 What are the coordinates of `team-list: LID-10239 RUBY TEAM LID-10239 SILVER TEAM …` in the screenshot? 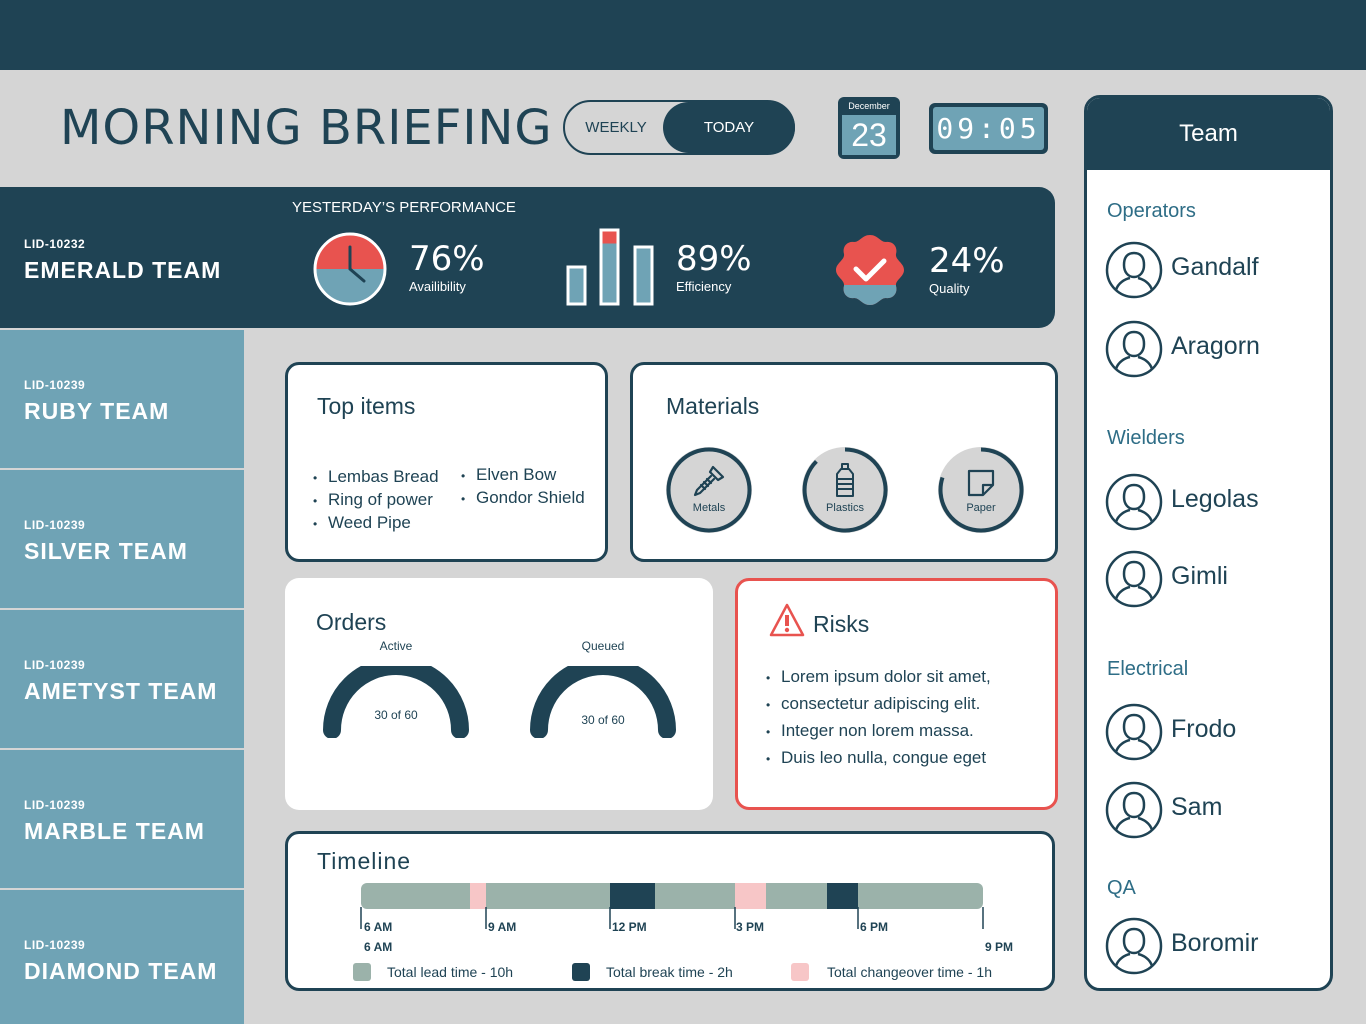 It's located at (122, 677).